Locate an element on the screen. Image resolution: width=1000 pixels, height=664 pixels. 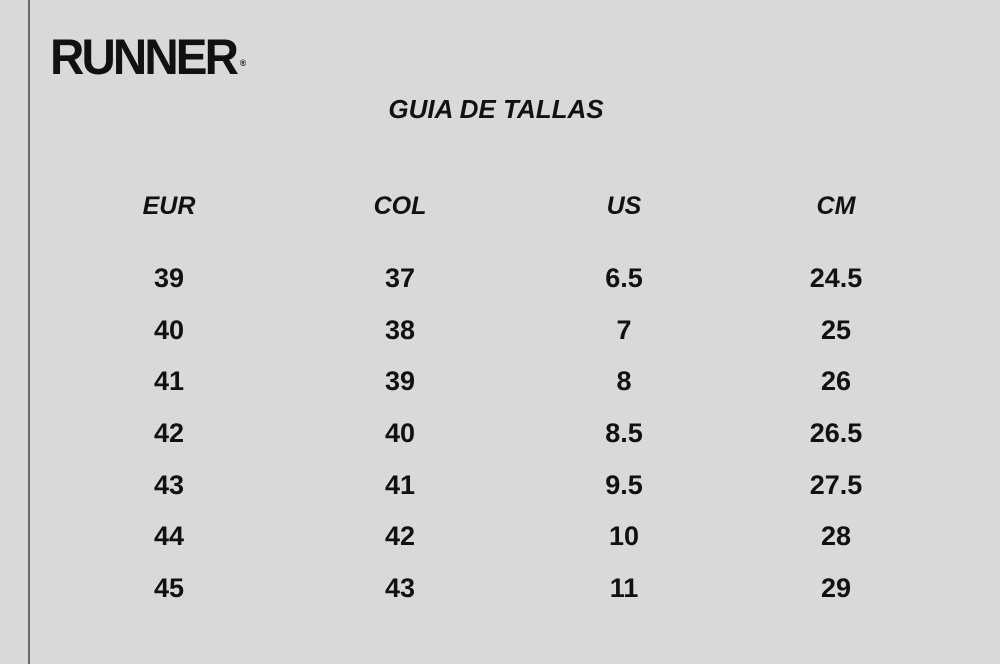
table-cell: 29 is located at coordinates (836, 588).